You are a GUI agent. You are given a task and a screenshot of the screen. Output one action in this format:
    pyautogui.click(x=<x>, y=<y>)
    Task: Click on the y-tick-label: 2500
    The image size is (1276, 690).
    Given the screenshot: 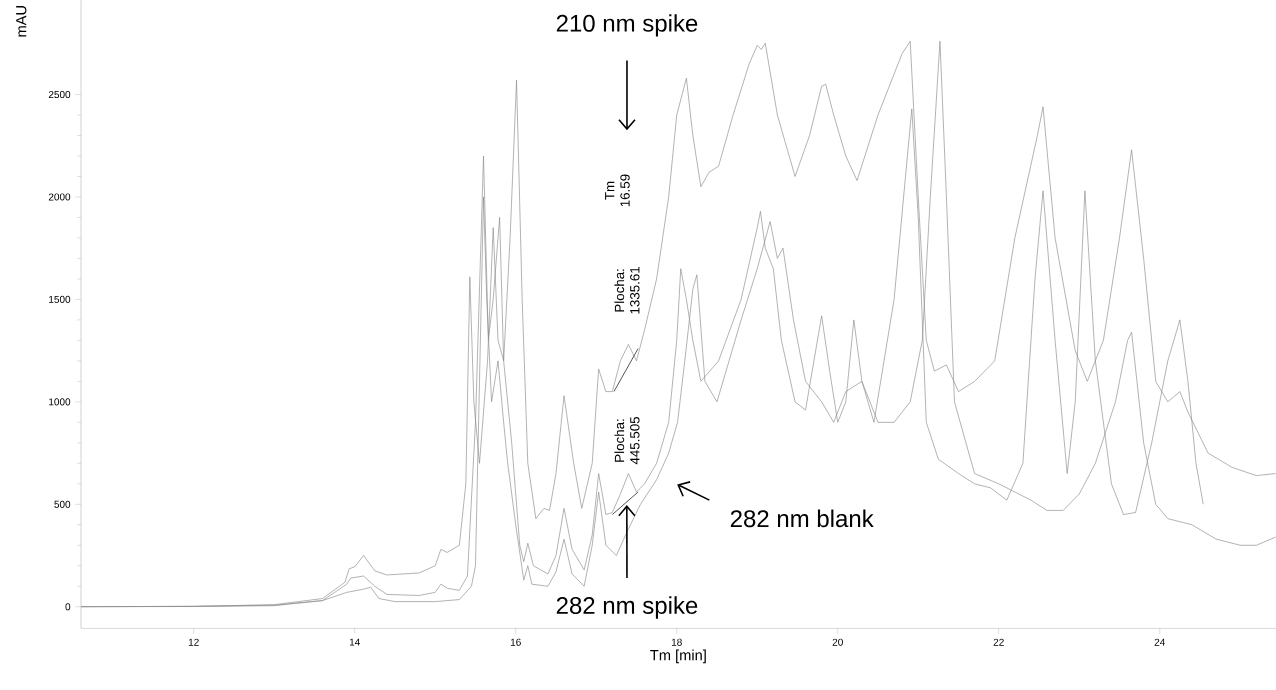 What is the action you would take?
    pyautogui.click(x=59, y=94)
    